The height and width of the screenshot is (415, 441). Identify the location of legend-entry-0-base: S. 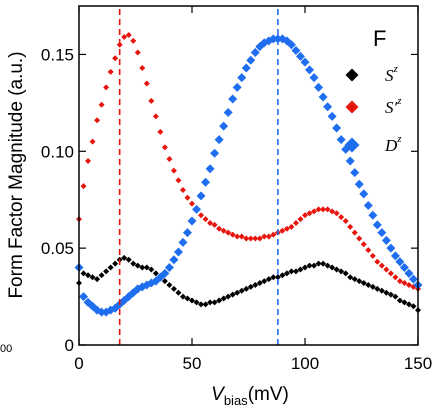
(389, 75).